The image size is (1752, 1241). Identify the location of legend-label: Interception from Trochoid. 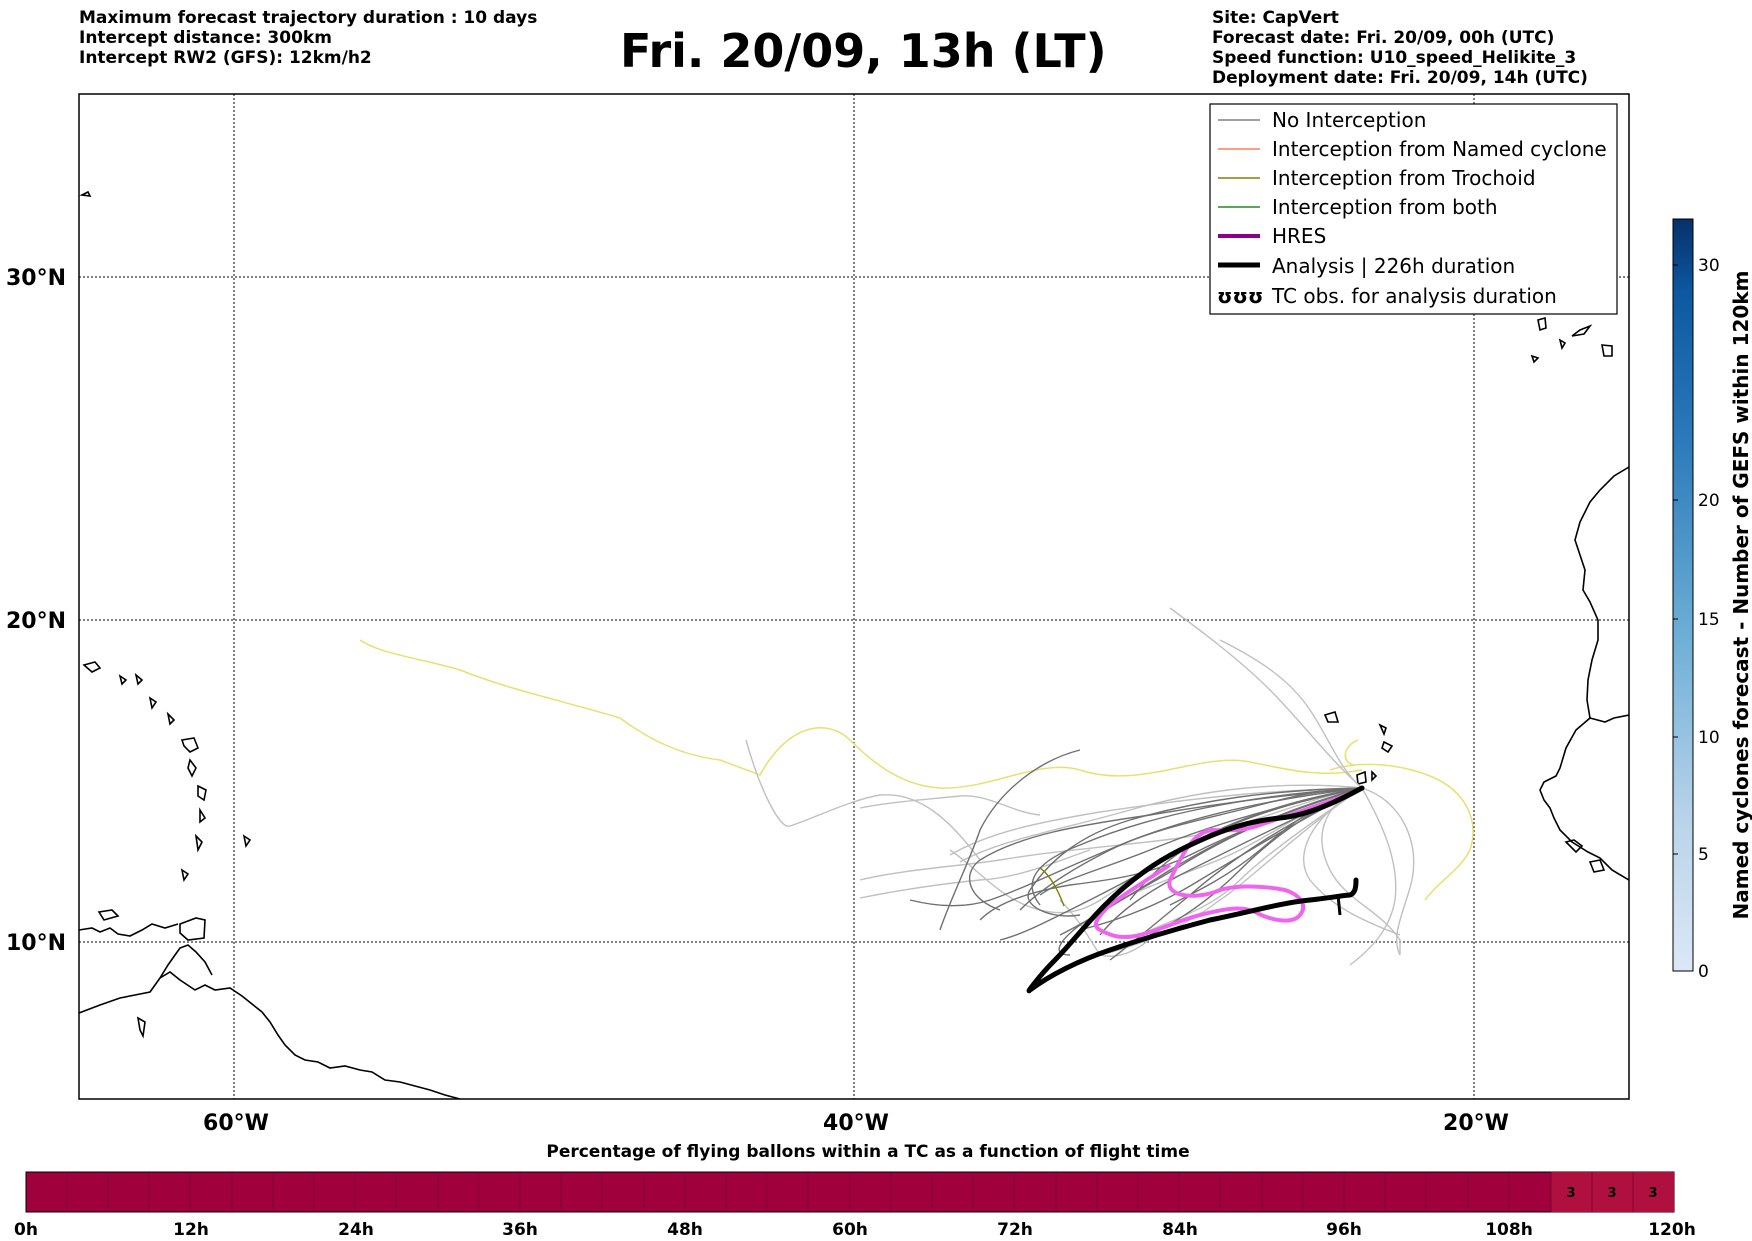
(1404, 178).